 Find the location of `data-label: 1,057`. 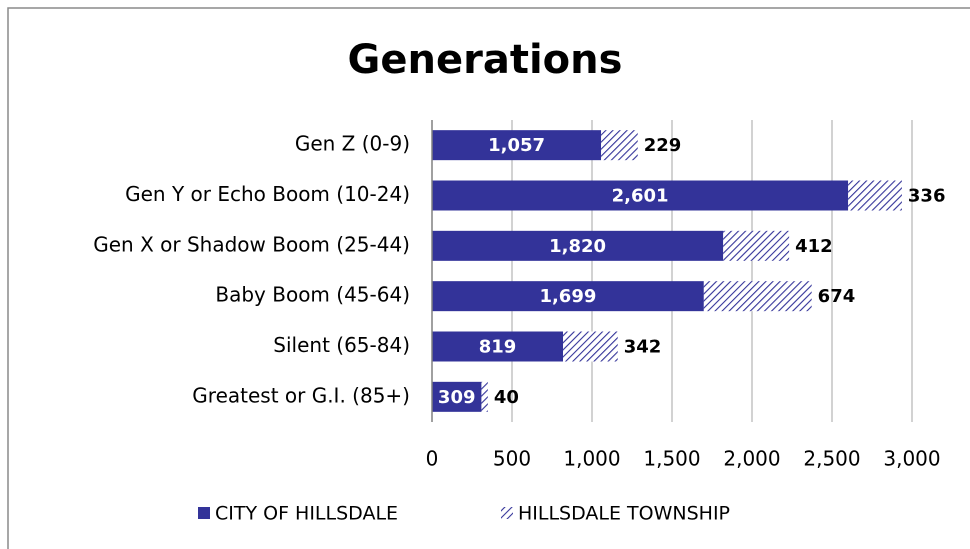

data-label: 1,057 is located at coordinates (516, 145).